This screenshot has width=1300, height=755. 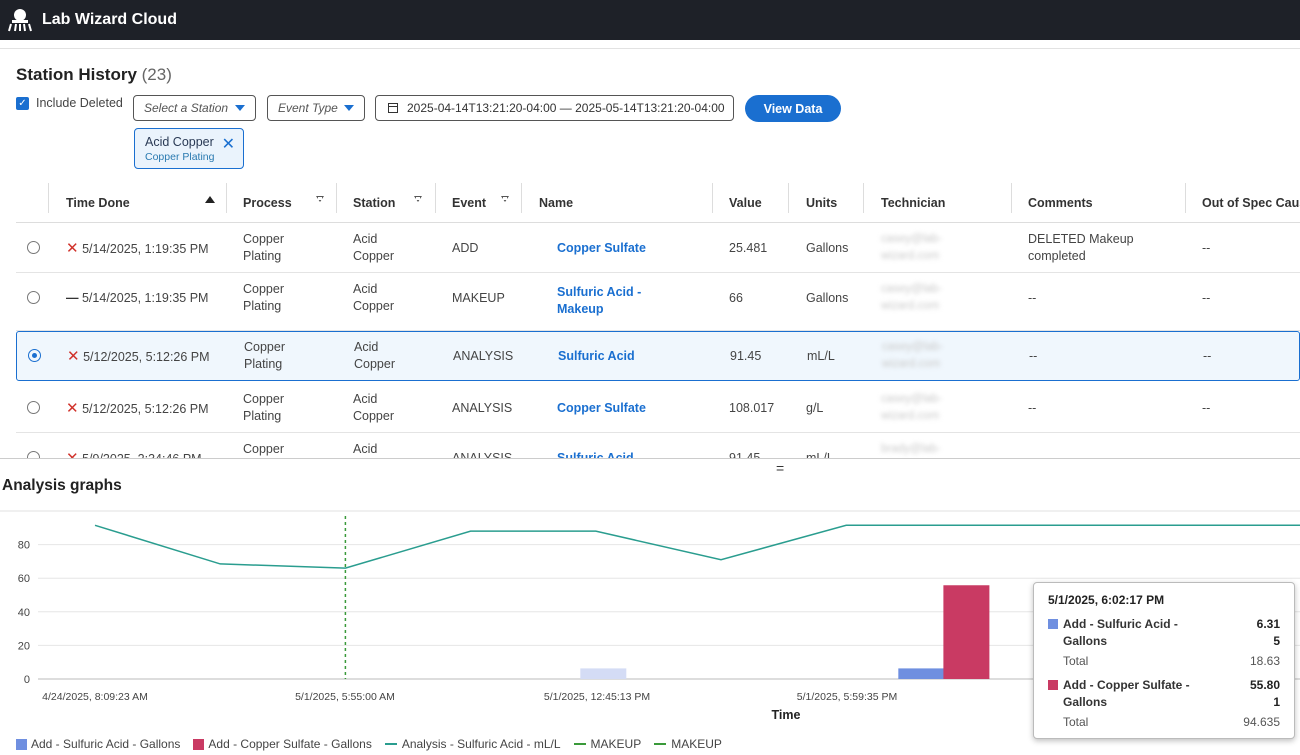 I want to click on name-link: Sulfuric Acid - Makeup, so click(x=599, y=300).